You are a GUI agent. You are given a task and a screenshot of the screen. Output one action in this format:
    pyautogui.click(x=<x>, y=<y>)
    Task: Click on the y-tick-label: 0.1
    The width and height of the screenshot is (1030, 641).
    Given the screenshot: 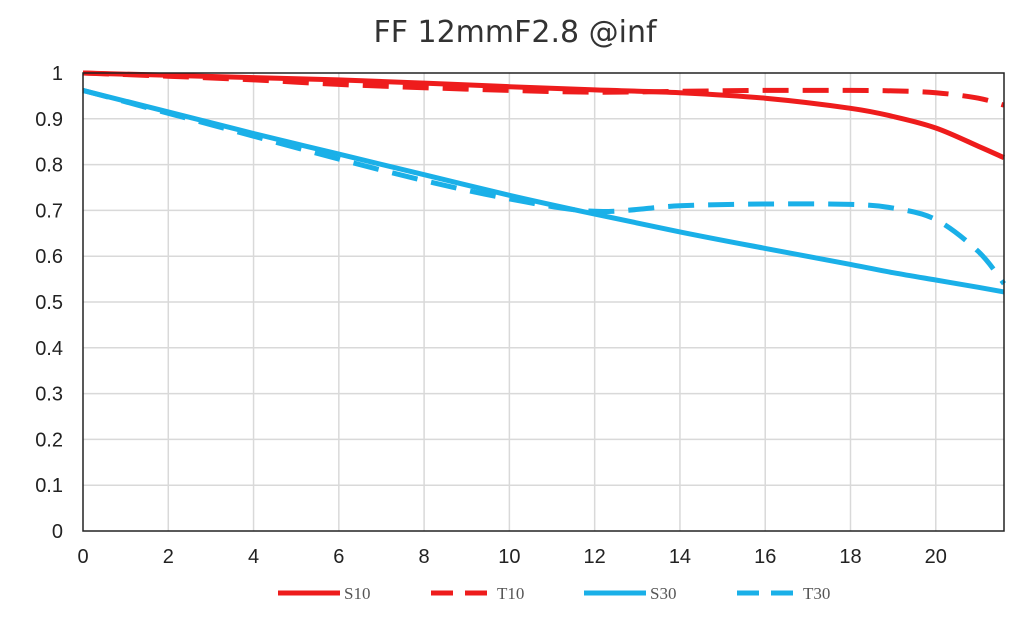 What is the action you would take?
    pyautogui.click(x=49, y=486)
    